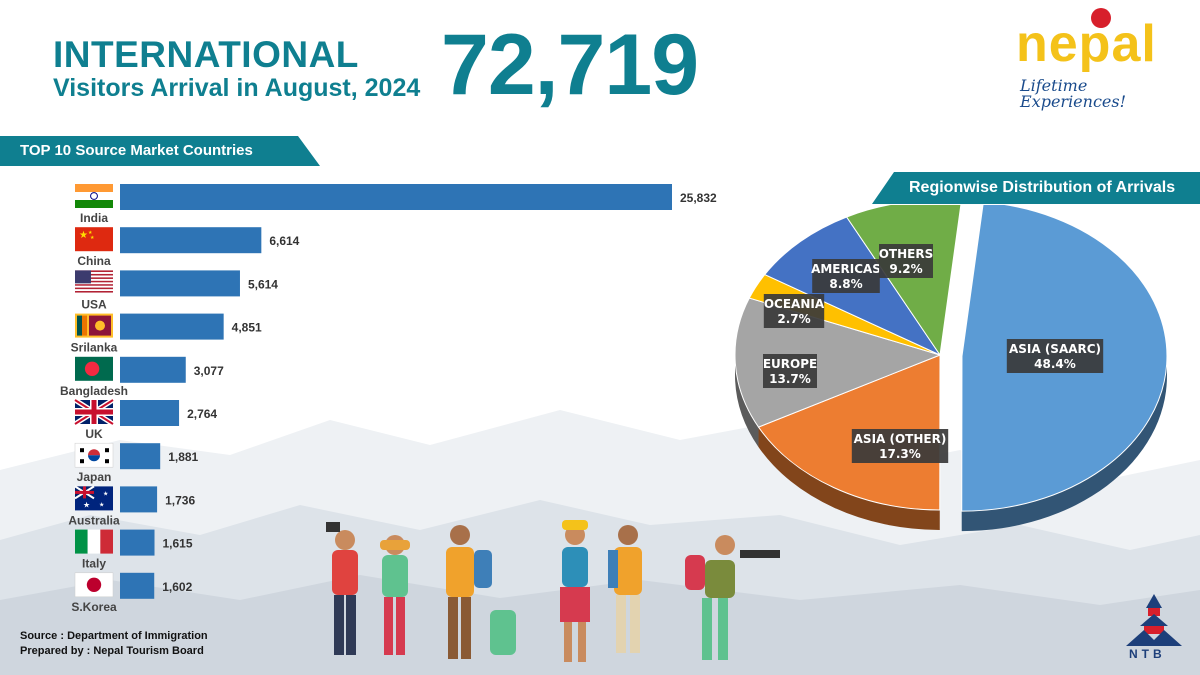  I want to click on right-banner-title: Regionwise Distribution of Arrivals, so click(1042, 187).